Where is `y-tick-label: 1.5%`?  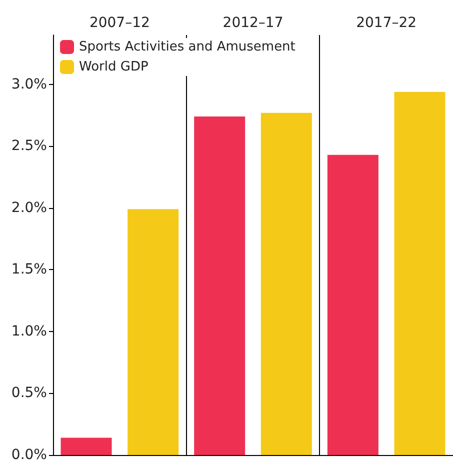 y-tick-label: 1.5% is located at coordinates (29, 270).